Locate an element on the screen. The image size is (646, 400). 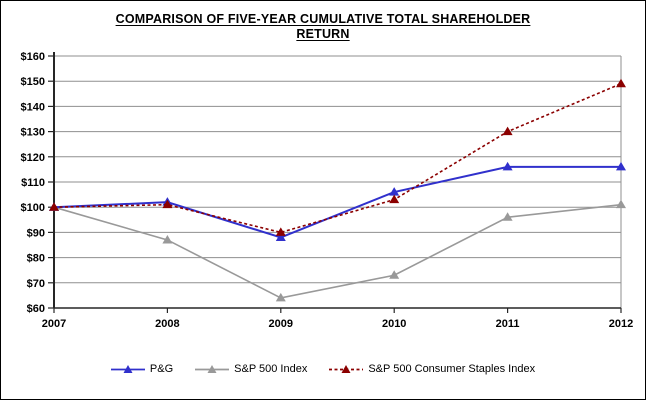
x-axis-label: 2012 is located at coordinates (621, 324).